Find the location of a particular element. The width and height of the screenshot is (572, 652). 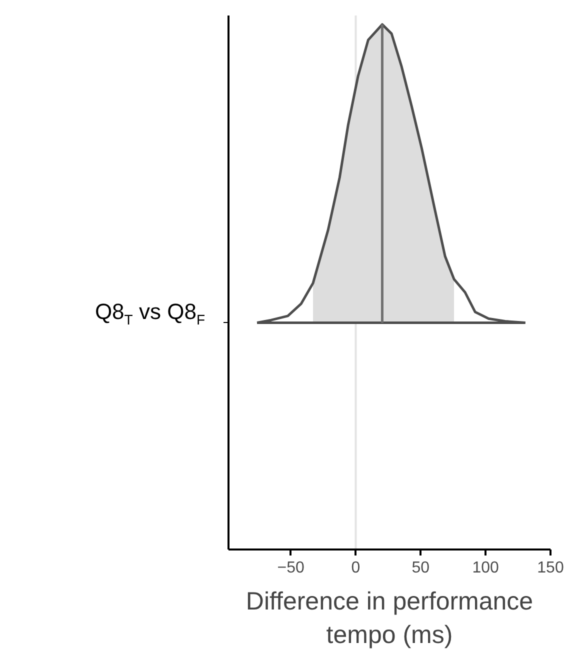

x-tick-label: 150 is located at coordinates (550, 568).